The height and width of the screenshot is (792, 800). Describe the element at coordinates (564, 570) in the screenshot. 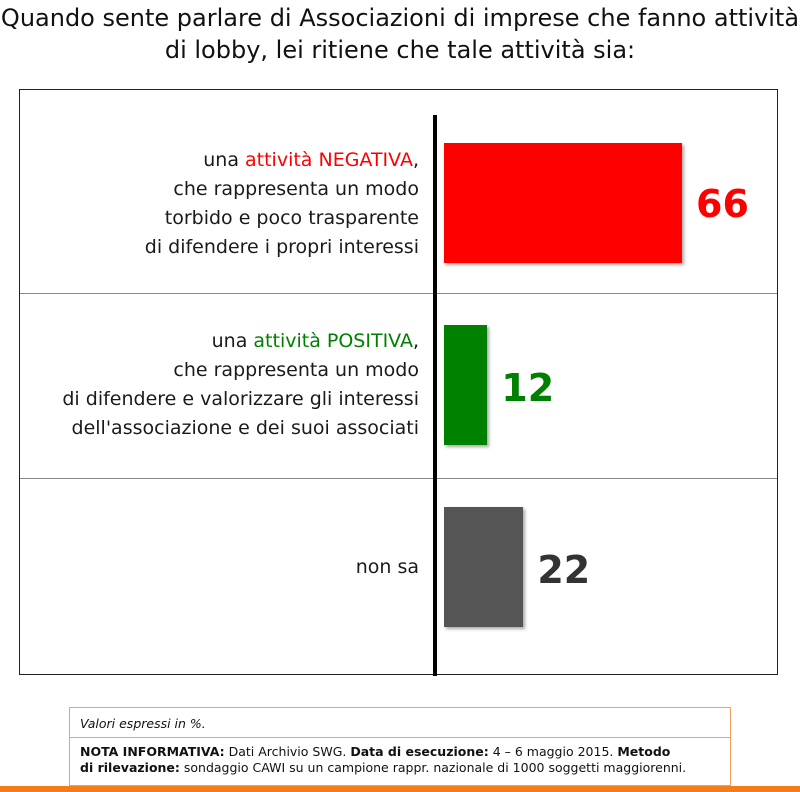

I see `value-label-non-sa: 22` at that location.